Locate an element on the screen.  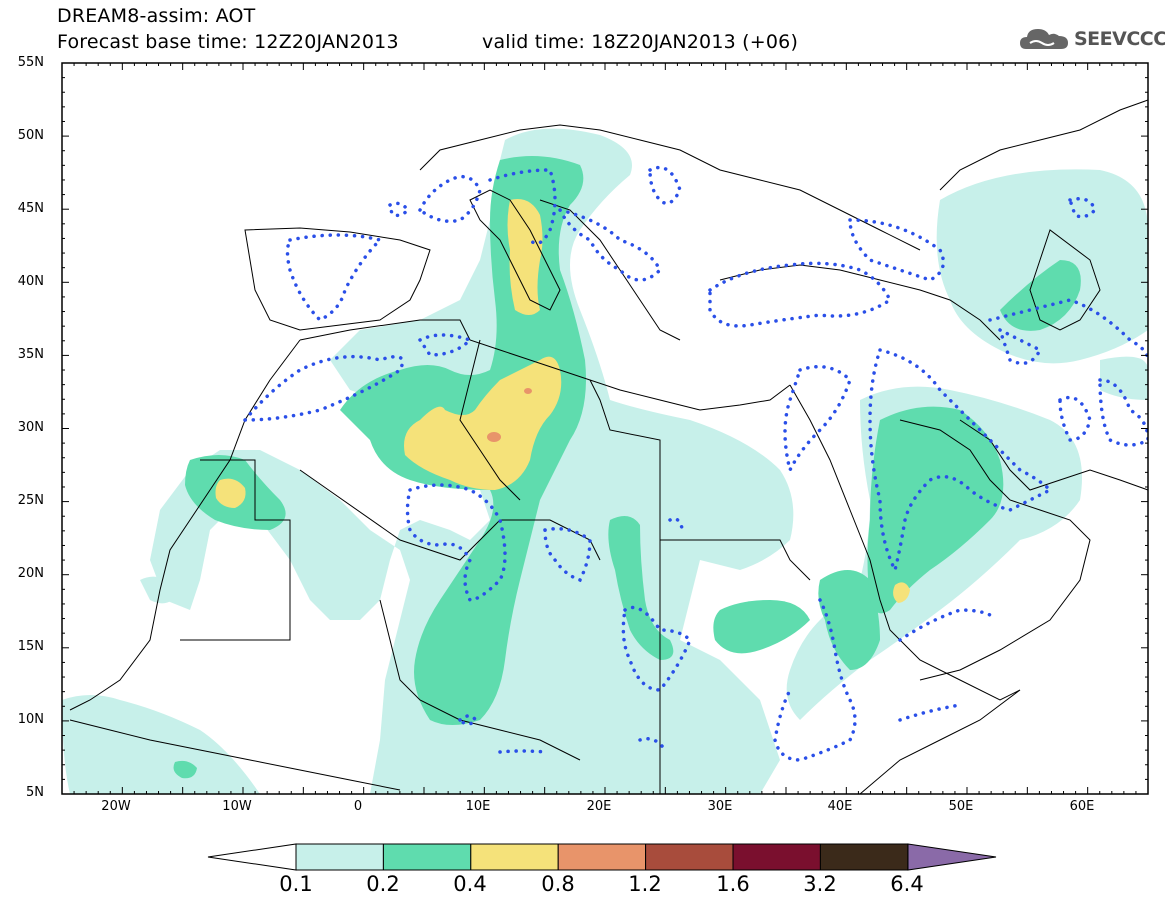
logo-text: SEEVCCC is located at coordinates (1119, 39).